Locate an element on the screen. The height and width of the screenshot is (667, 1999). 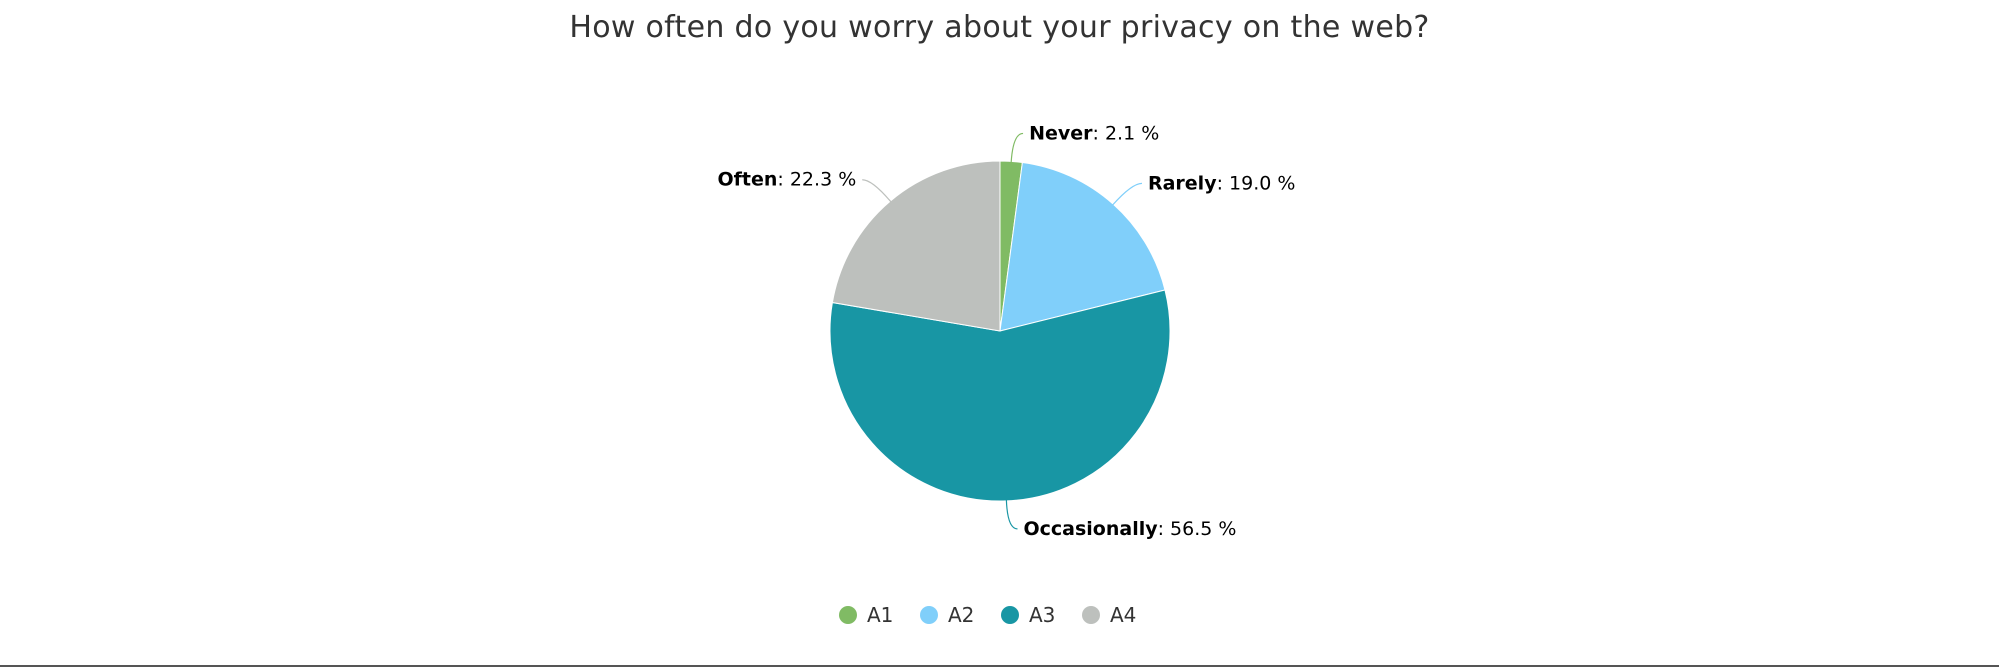
label-connectors is located at coordinates (1002, 331).